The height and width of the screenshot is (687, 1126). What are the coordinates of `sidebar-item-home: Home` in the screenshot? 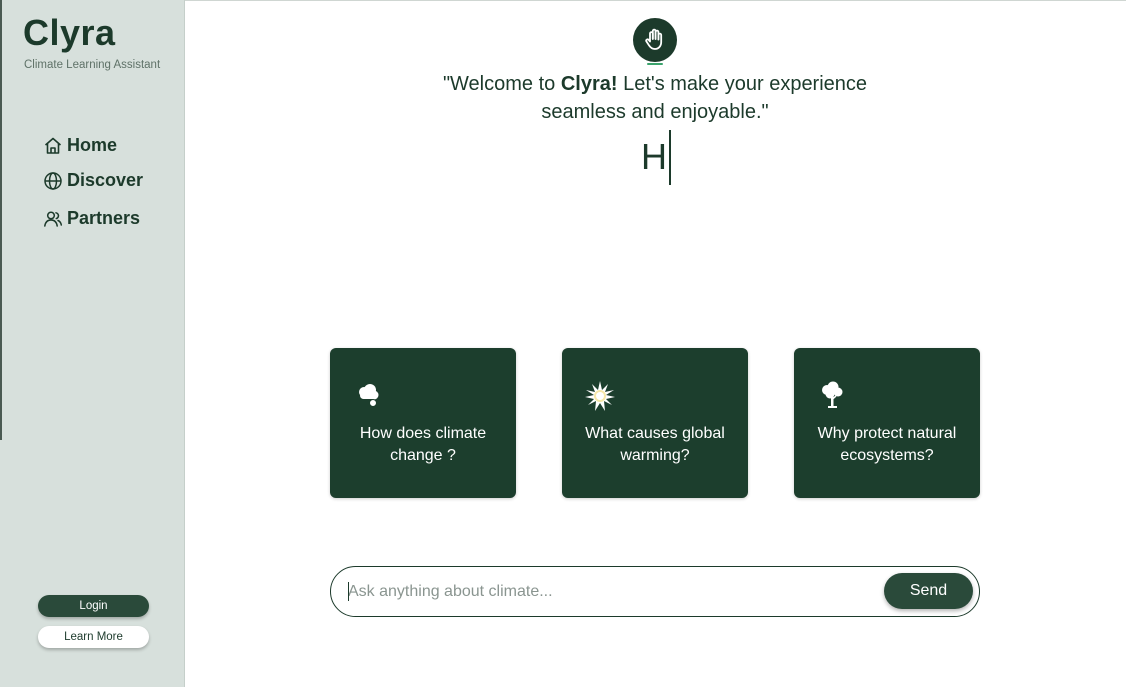 It's located at (80, 145).